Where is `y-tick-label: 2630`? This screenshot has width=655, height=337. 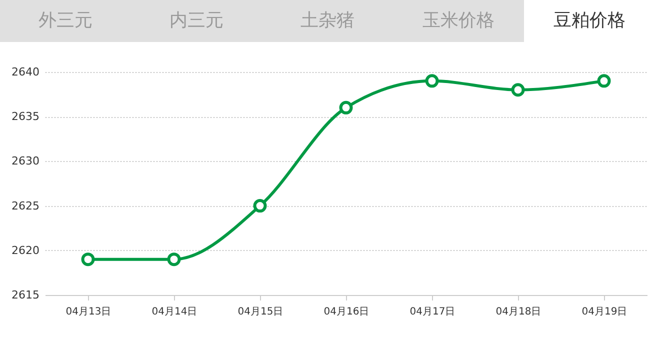
y-tick-label: 2630 is located at coordinates (26, 161).